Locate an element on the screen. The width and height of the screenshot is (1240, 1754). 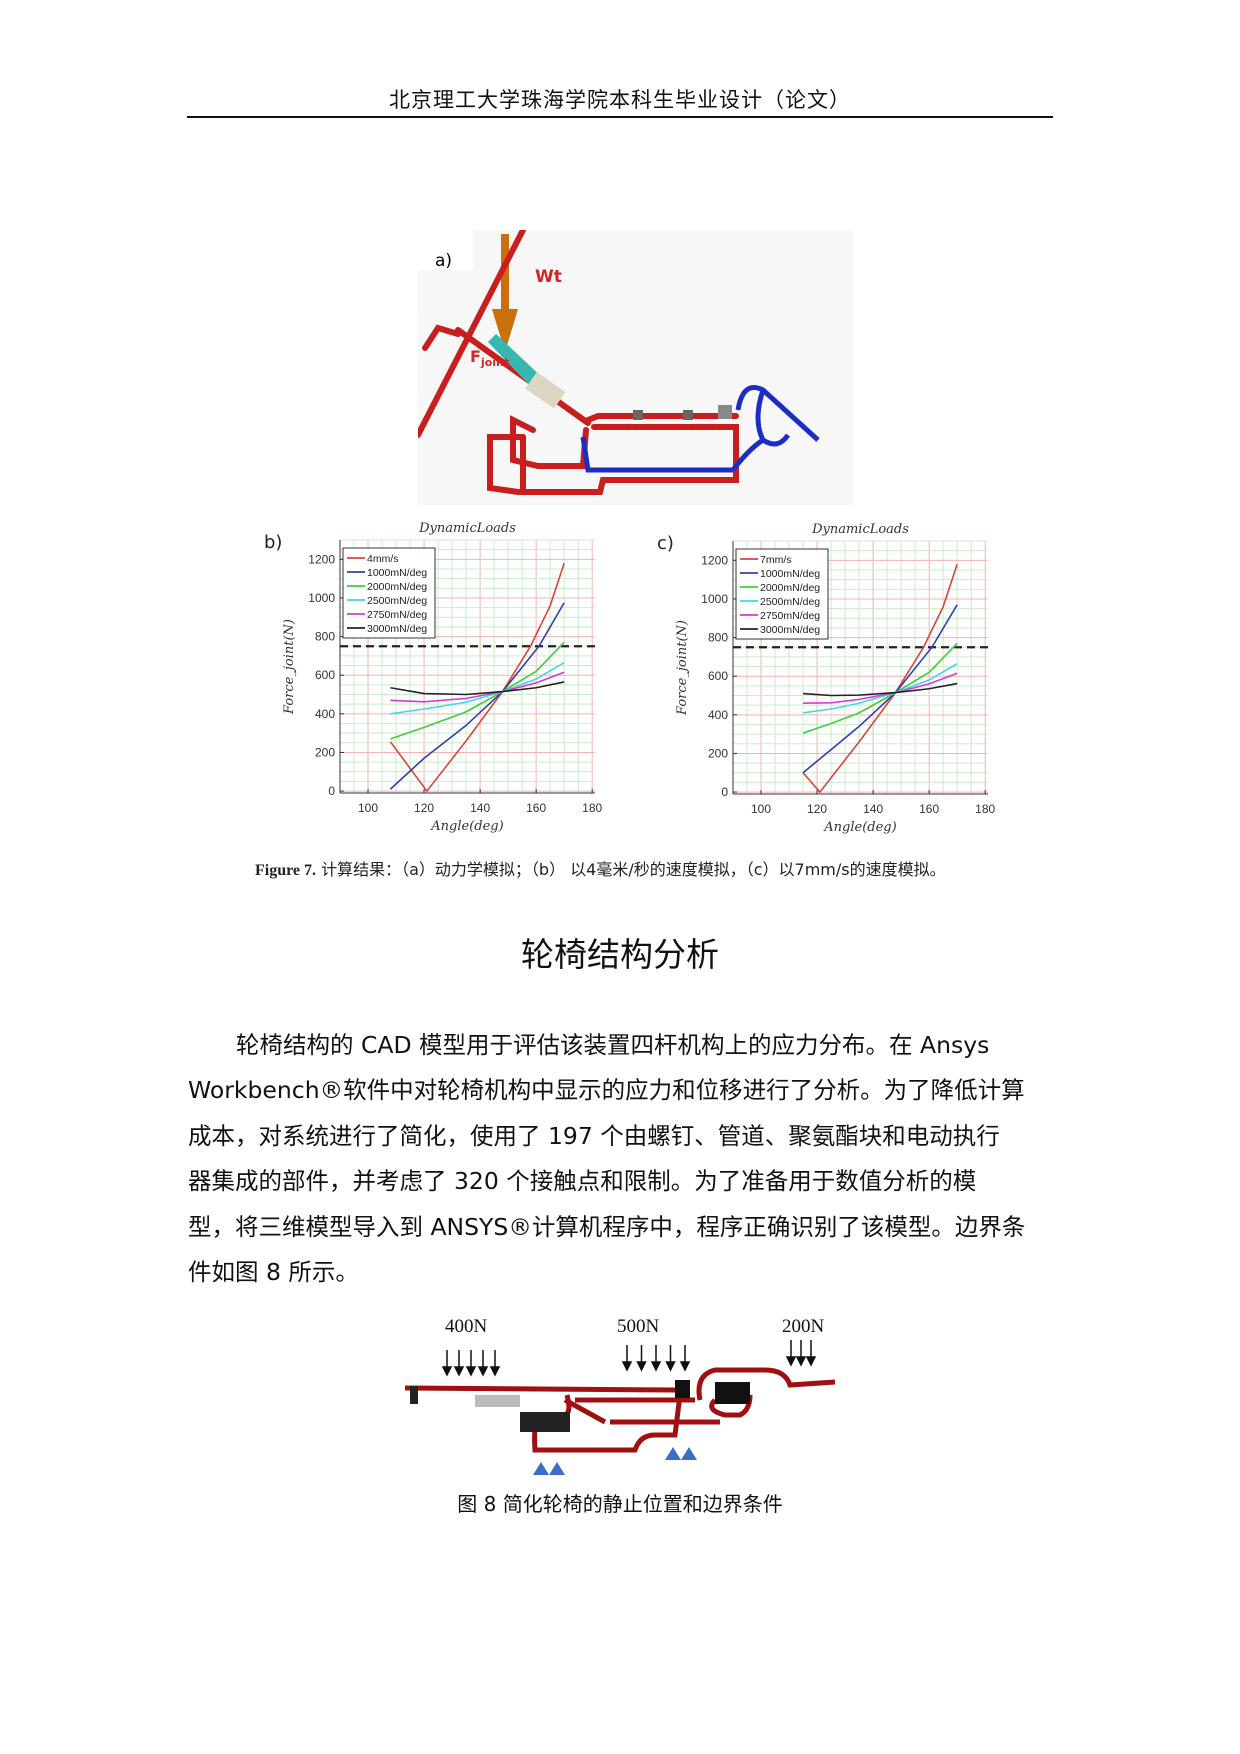
label-wt: Wt is located at coordinates (548, 277).